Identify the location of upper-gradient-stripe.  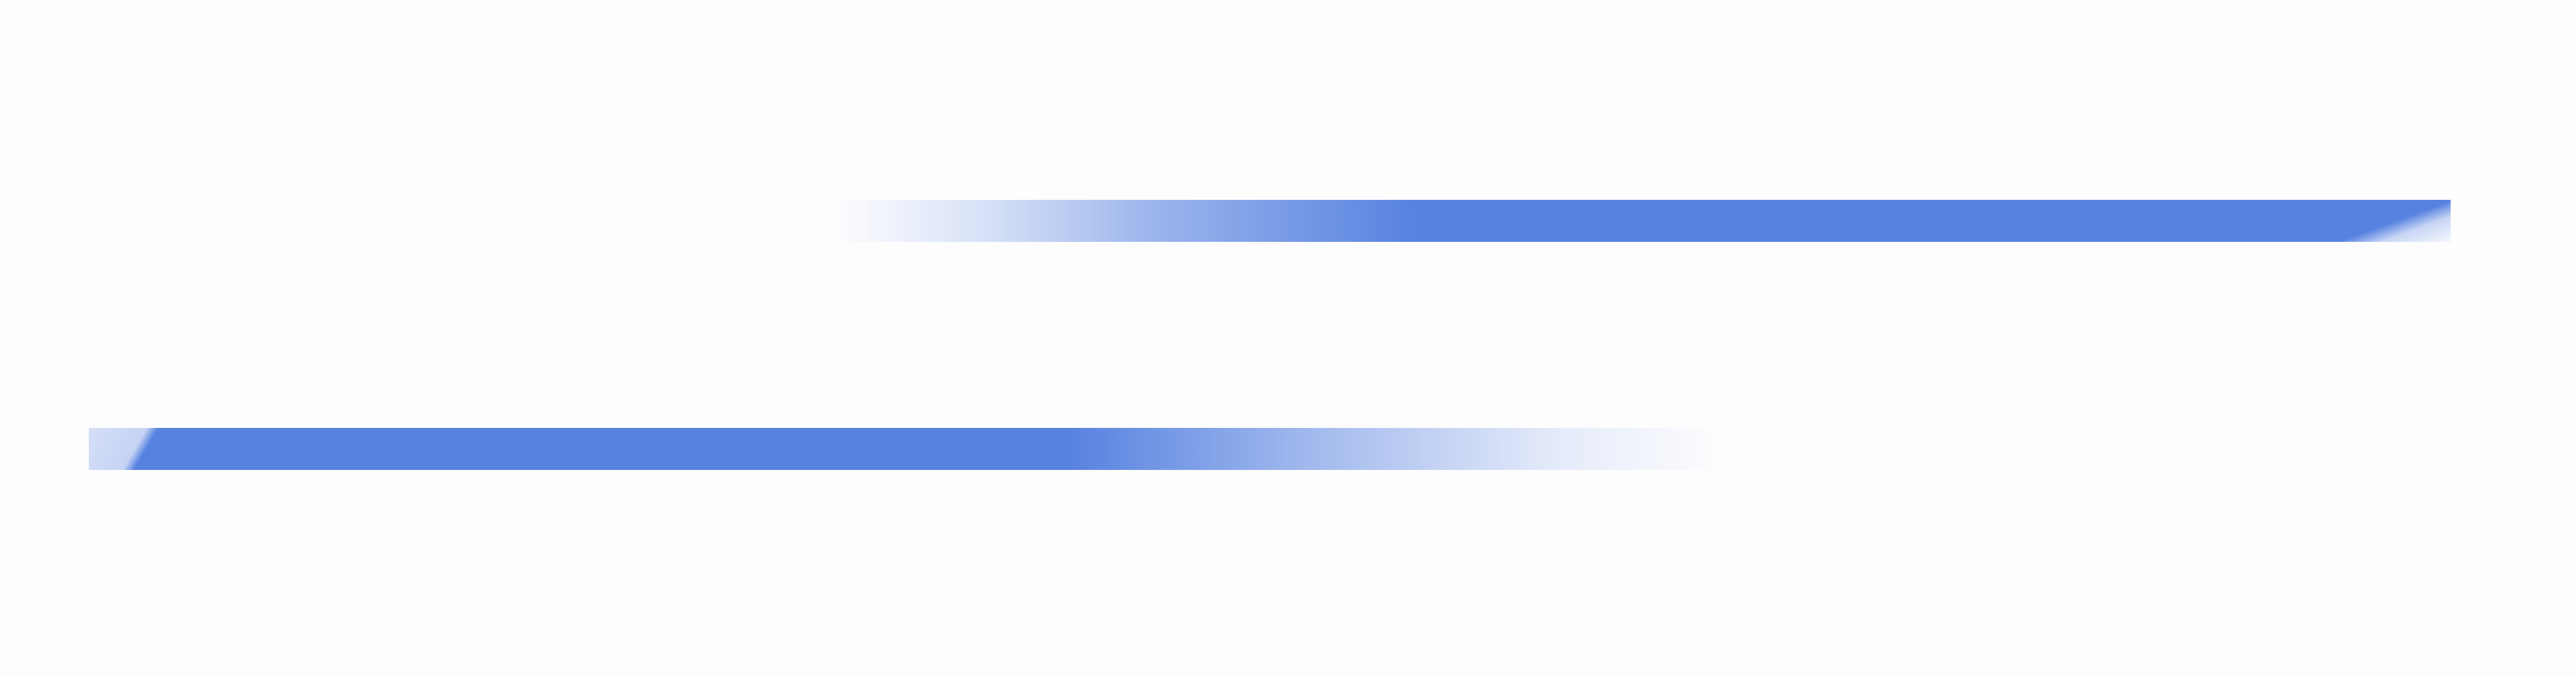
(1644, 221).